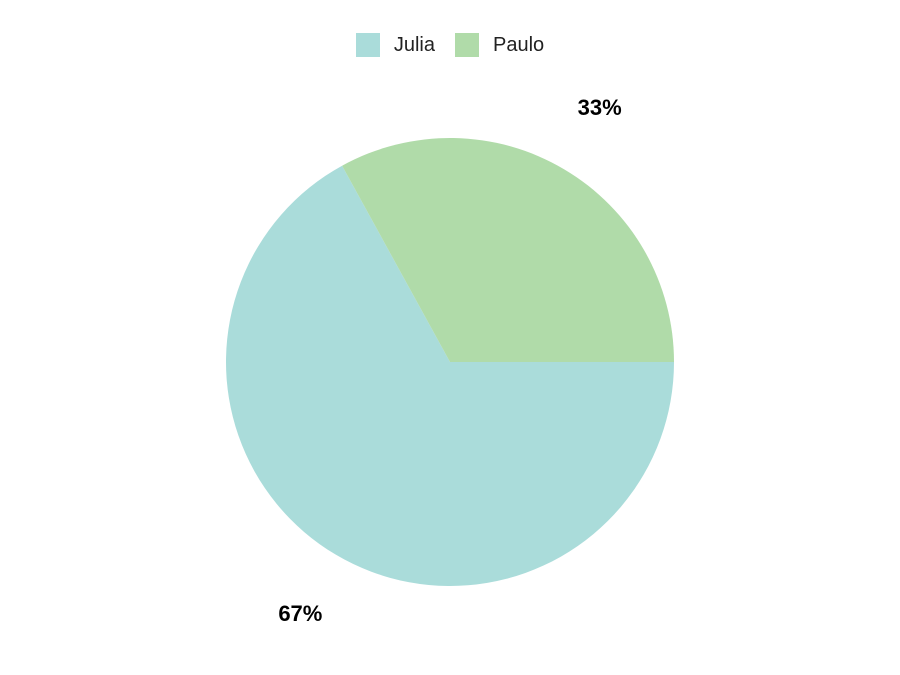 This screenshot has height=675, width=900. What do you see at coordinates (518, 44) in the screenshot?
I see `legend-label-paulo: Paulo` at bounding box center [518, 44].